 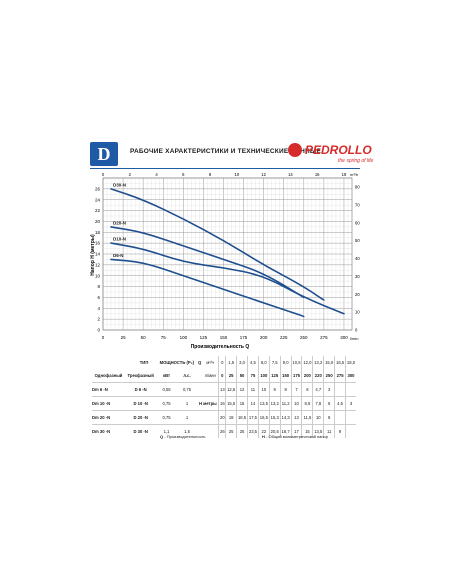 I want to click on y-tick-label: 14, so click(x=98, y=254).